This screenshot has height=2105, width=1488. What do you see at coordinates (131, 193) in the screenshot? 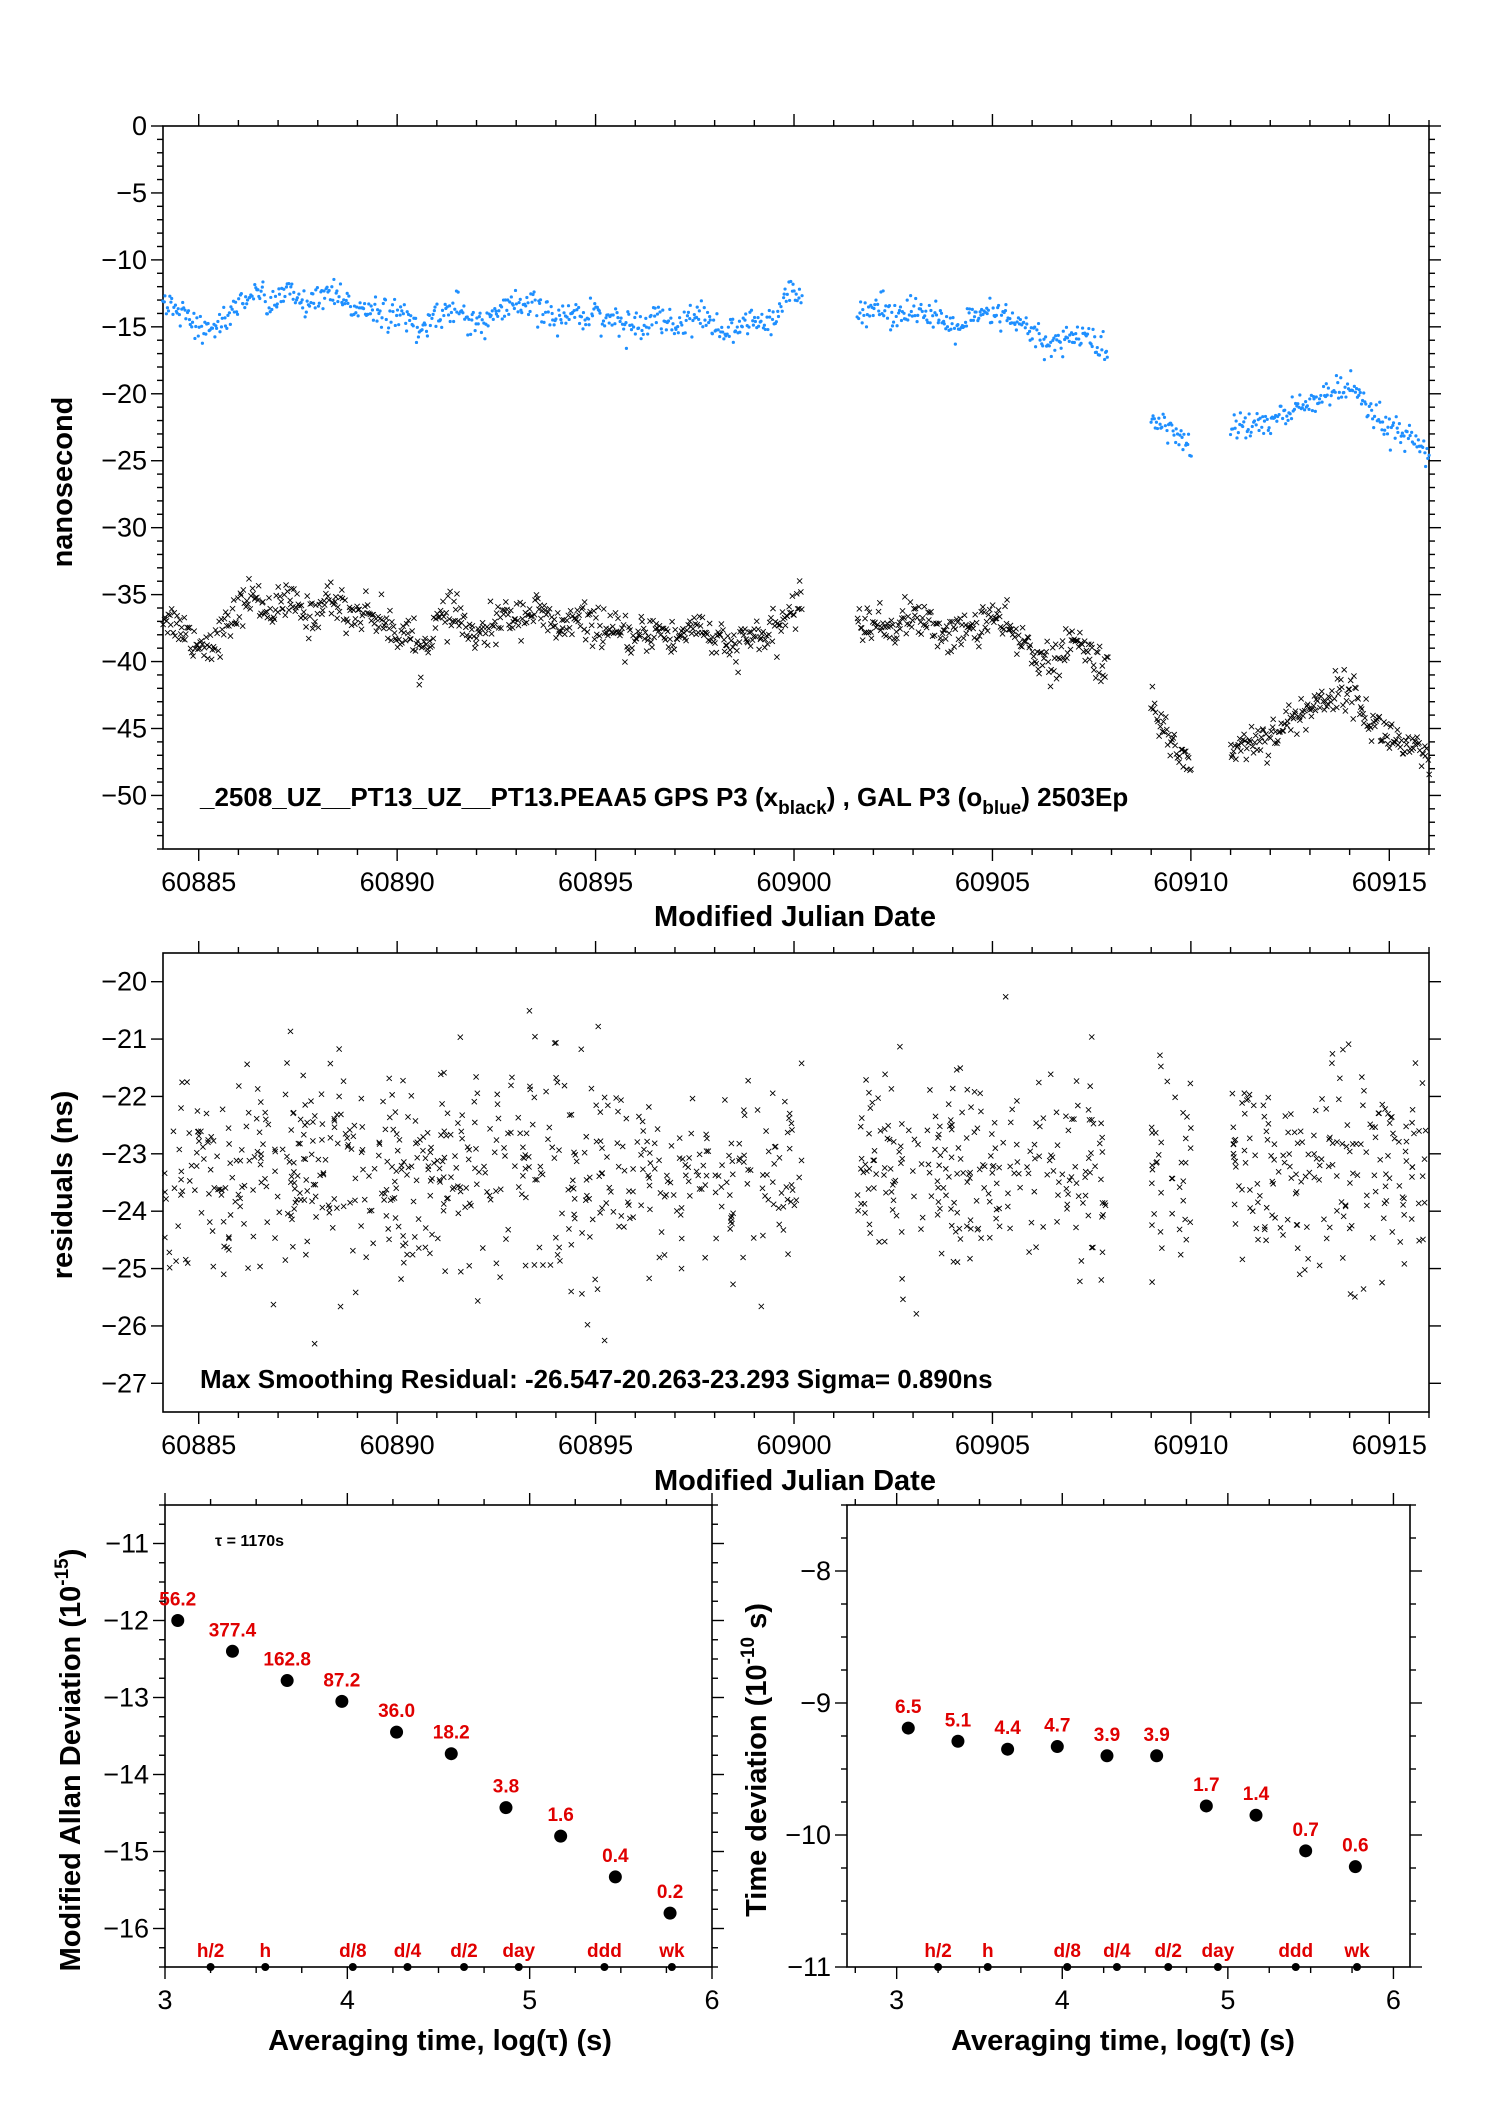
I see `y-tick-label: −5` at bounding box center [131, 193].